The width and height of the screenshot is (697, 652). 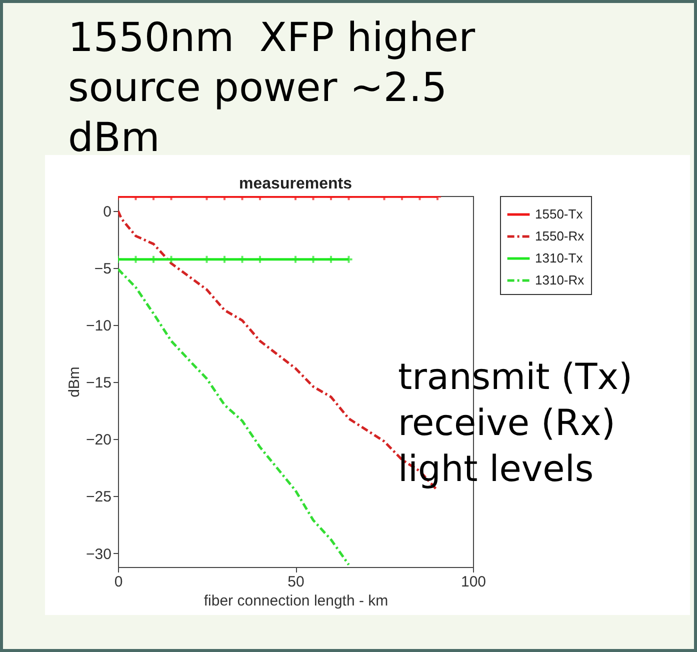 I want to click on legend-label: 1550-Tx, so click(x=559, y=214).